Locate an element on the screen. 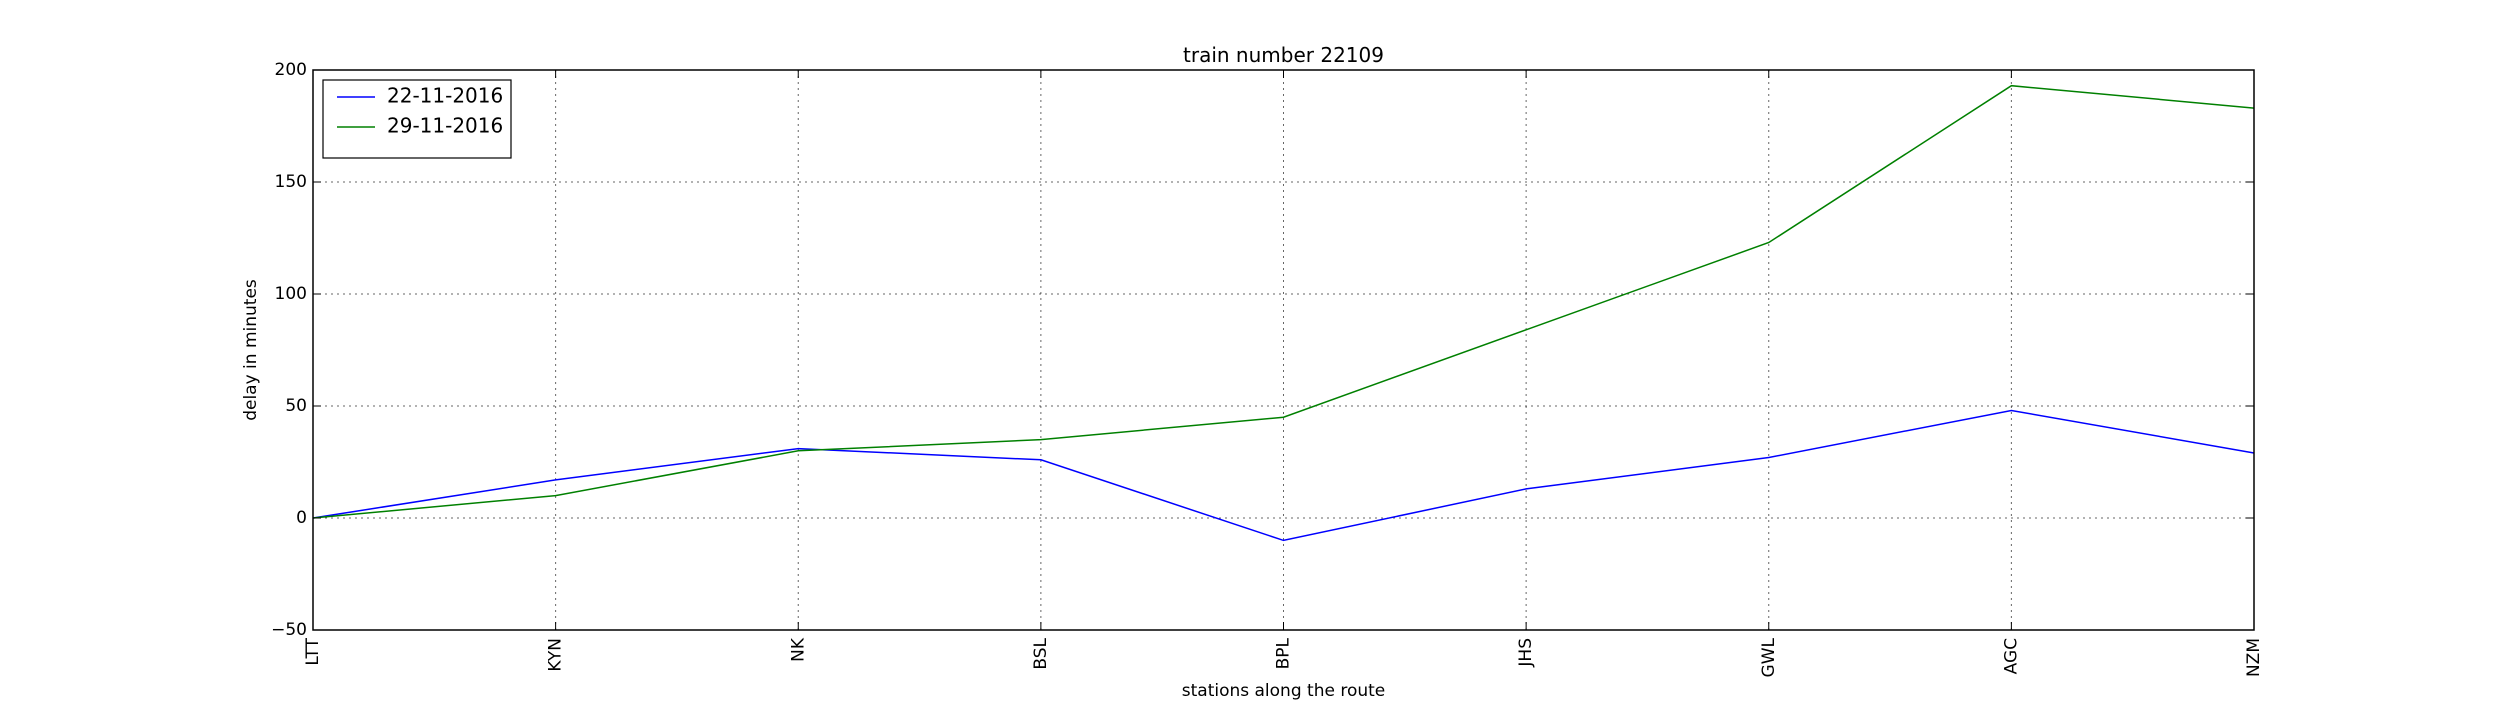  legend-box is located at coordinates (417, 119).